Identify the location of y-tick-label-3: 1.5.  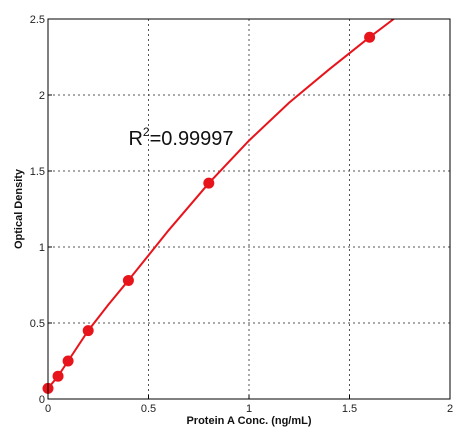
(37, 172).